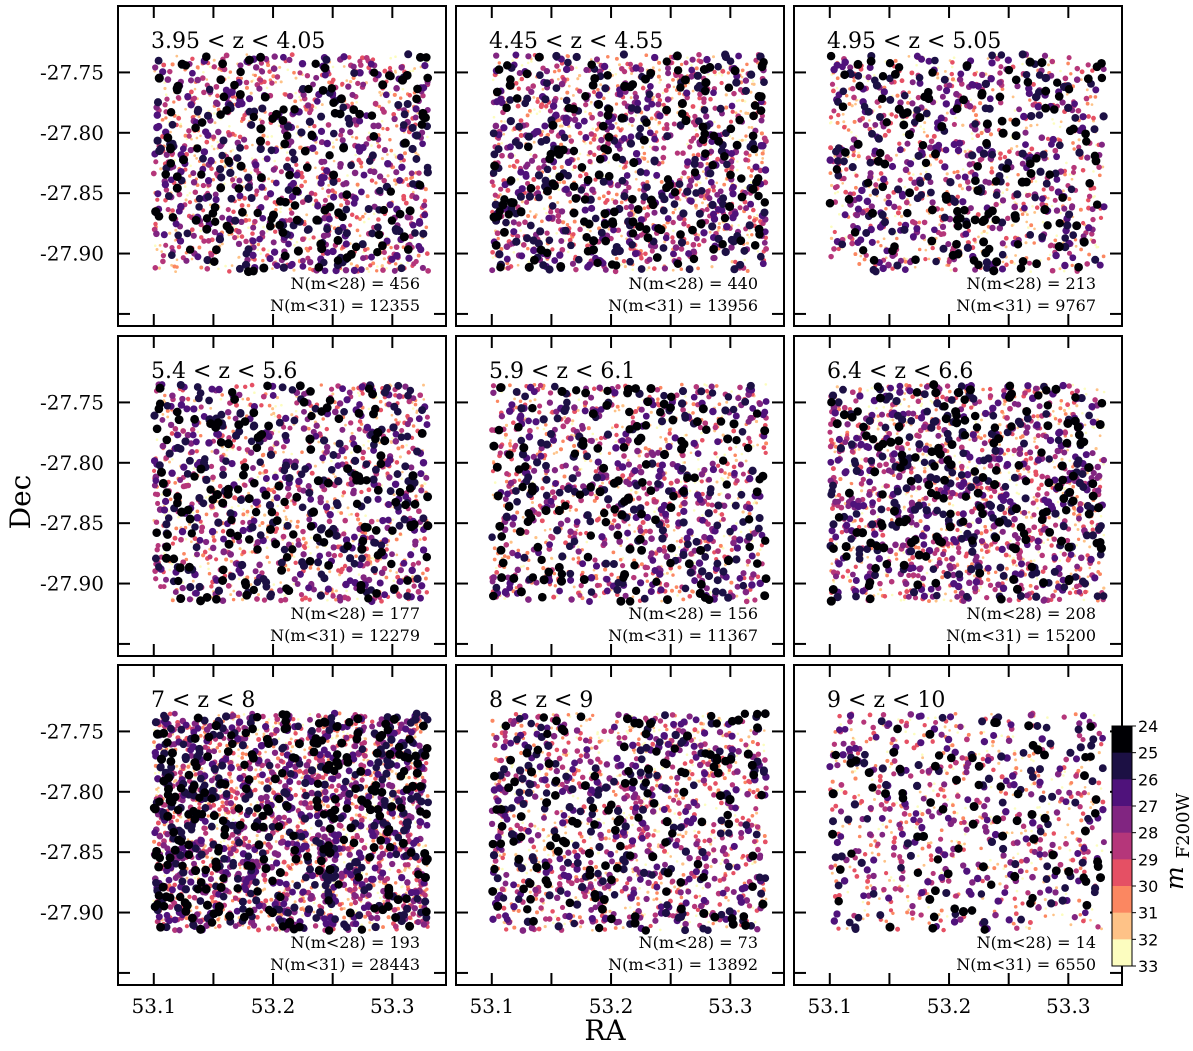 This screenshot has width=1193, height=1051. What do you see at coordinates (72, 254) in the screenshot?
I see `y-tick-label: -27.90` at bounding box center [72, 254].